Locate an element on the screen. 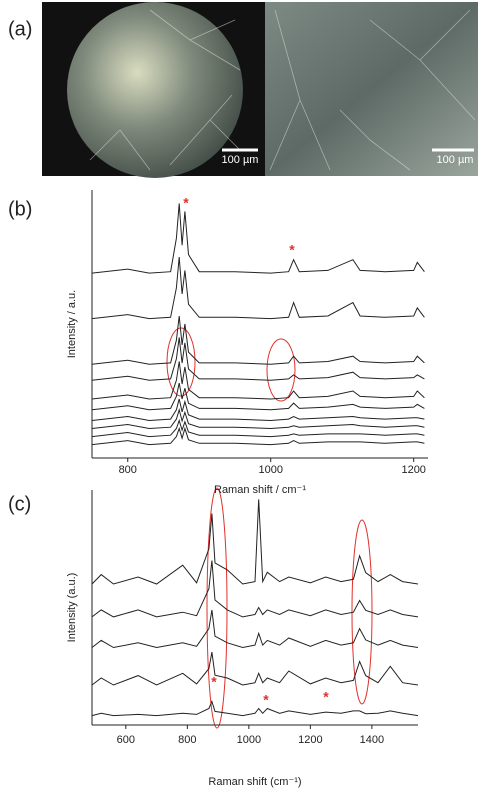 The image size is (488, 792). crystal-disc is located at coordinates (155, 90).